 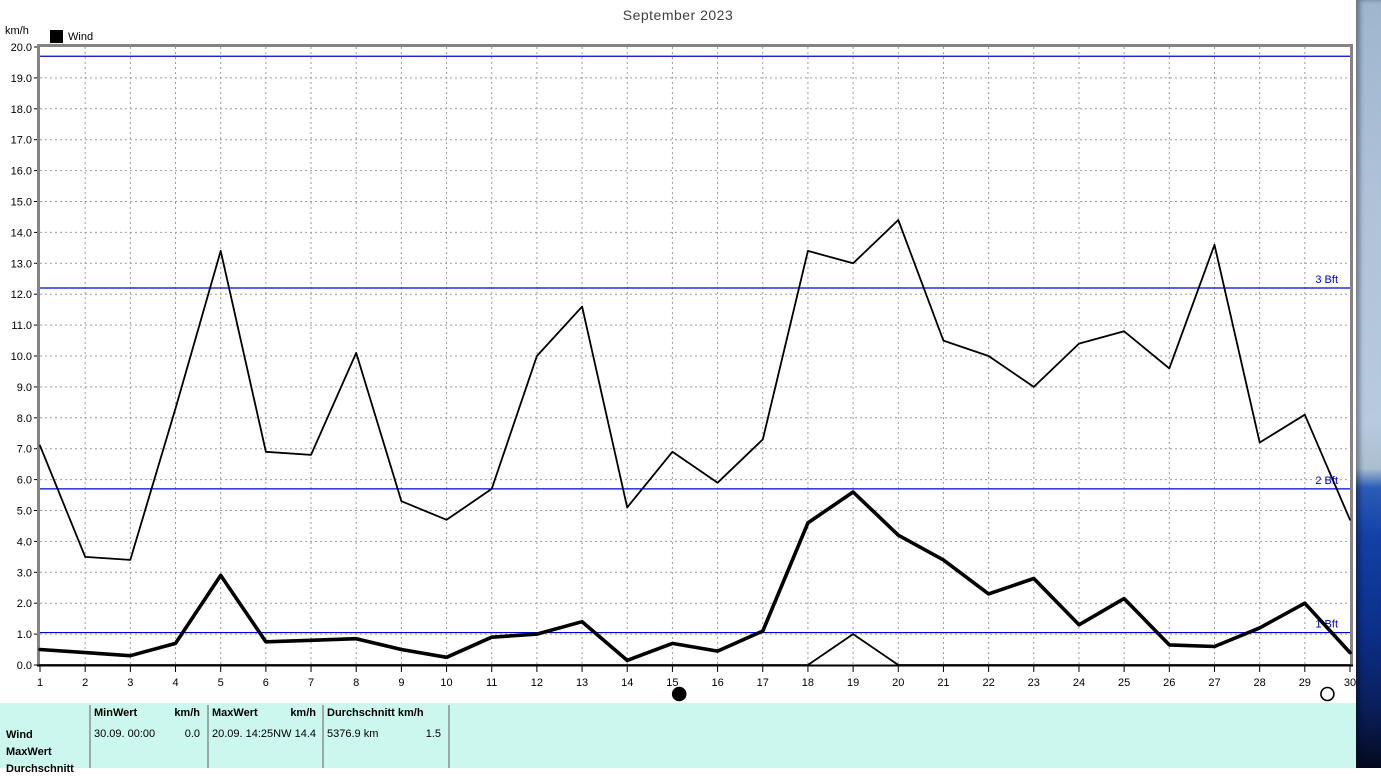 I want to click on x-tick-label: 30, so click(x=1350, y=683).